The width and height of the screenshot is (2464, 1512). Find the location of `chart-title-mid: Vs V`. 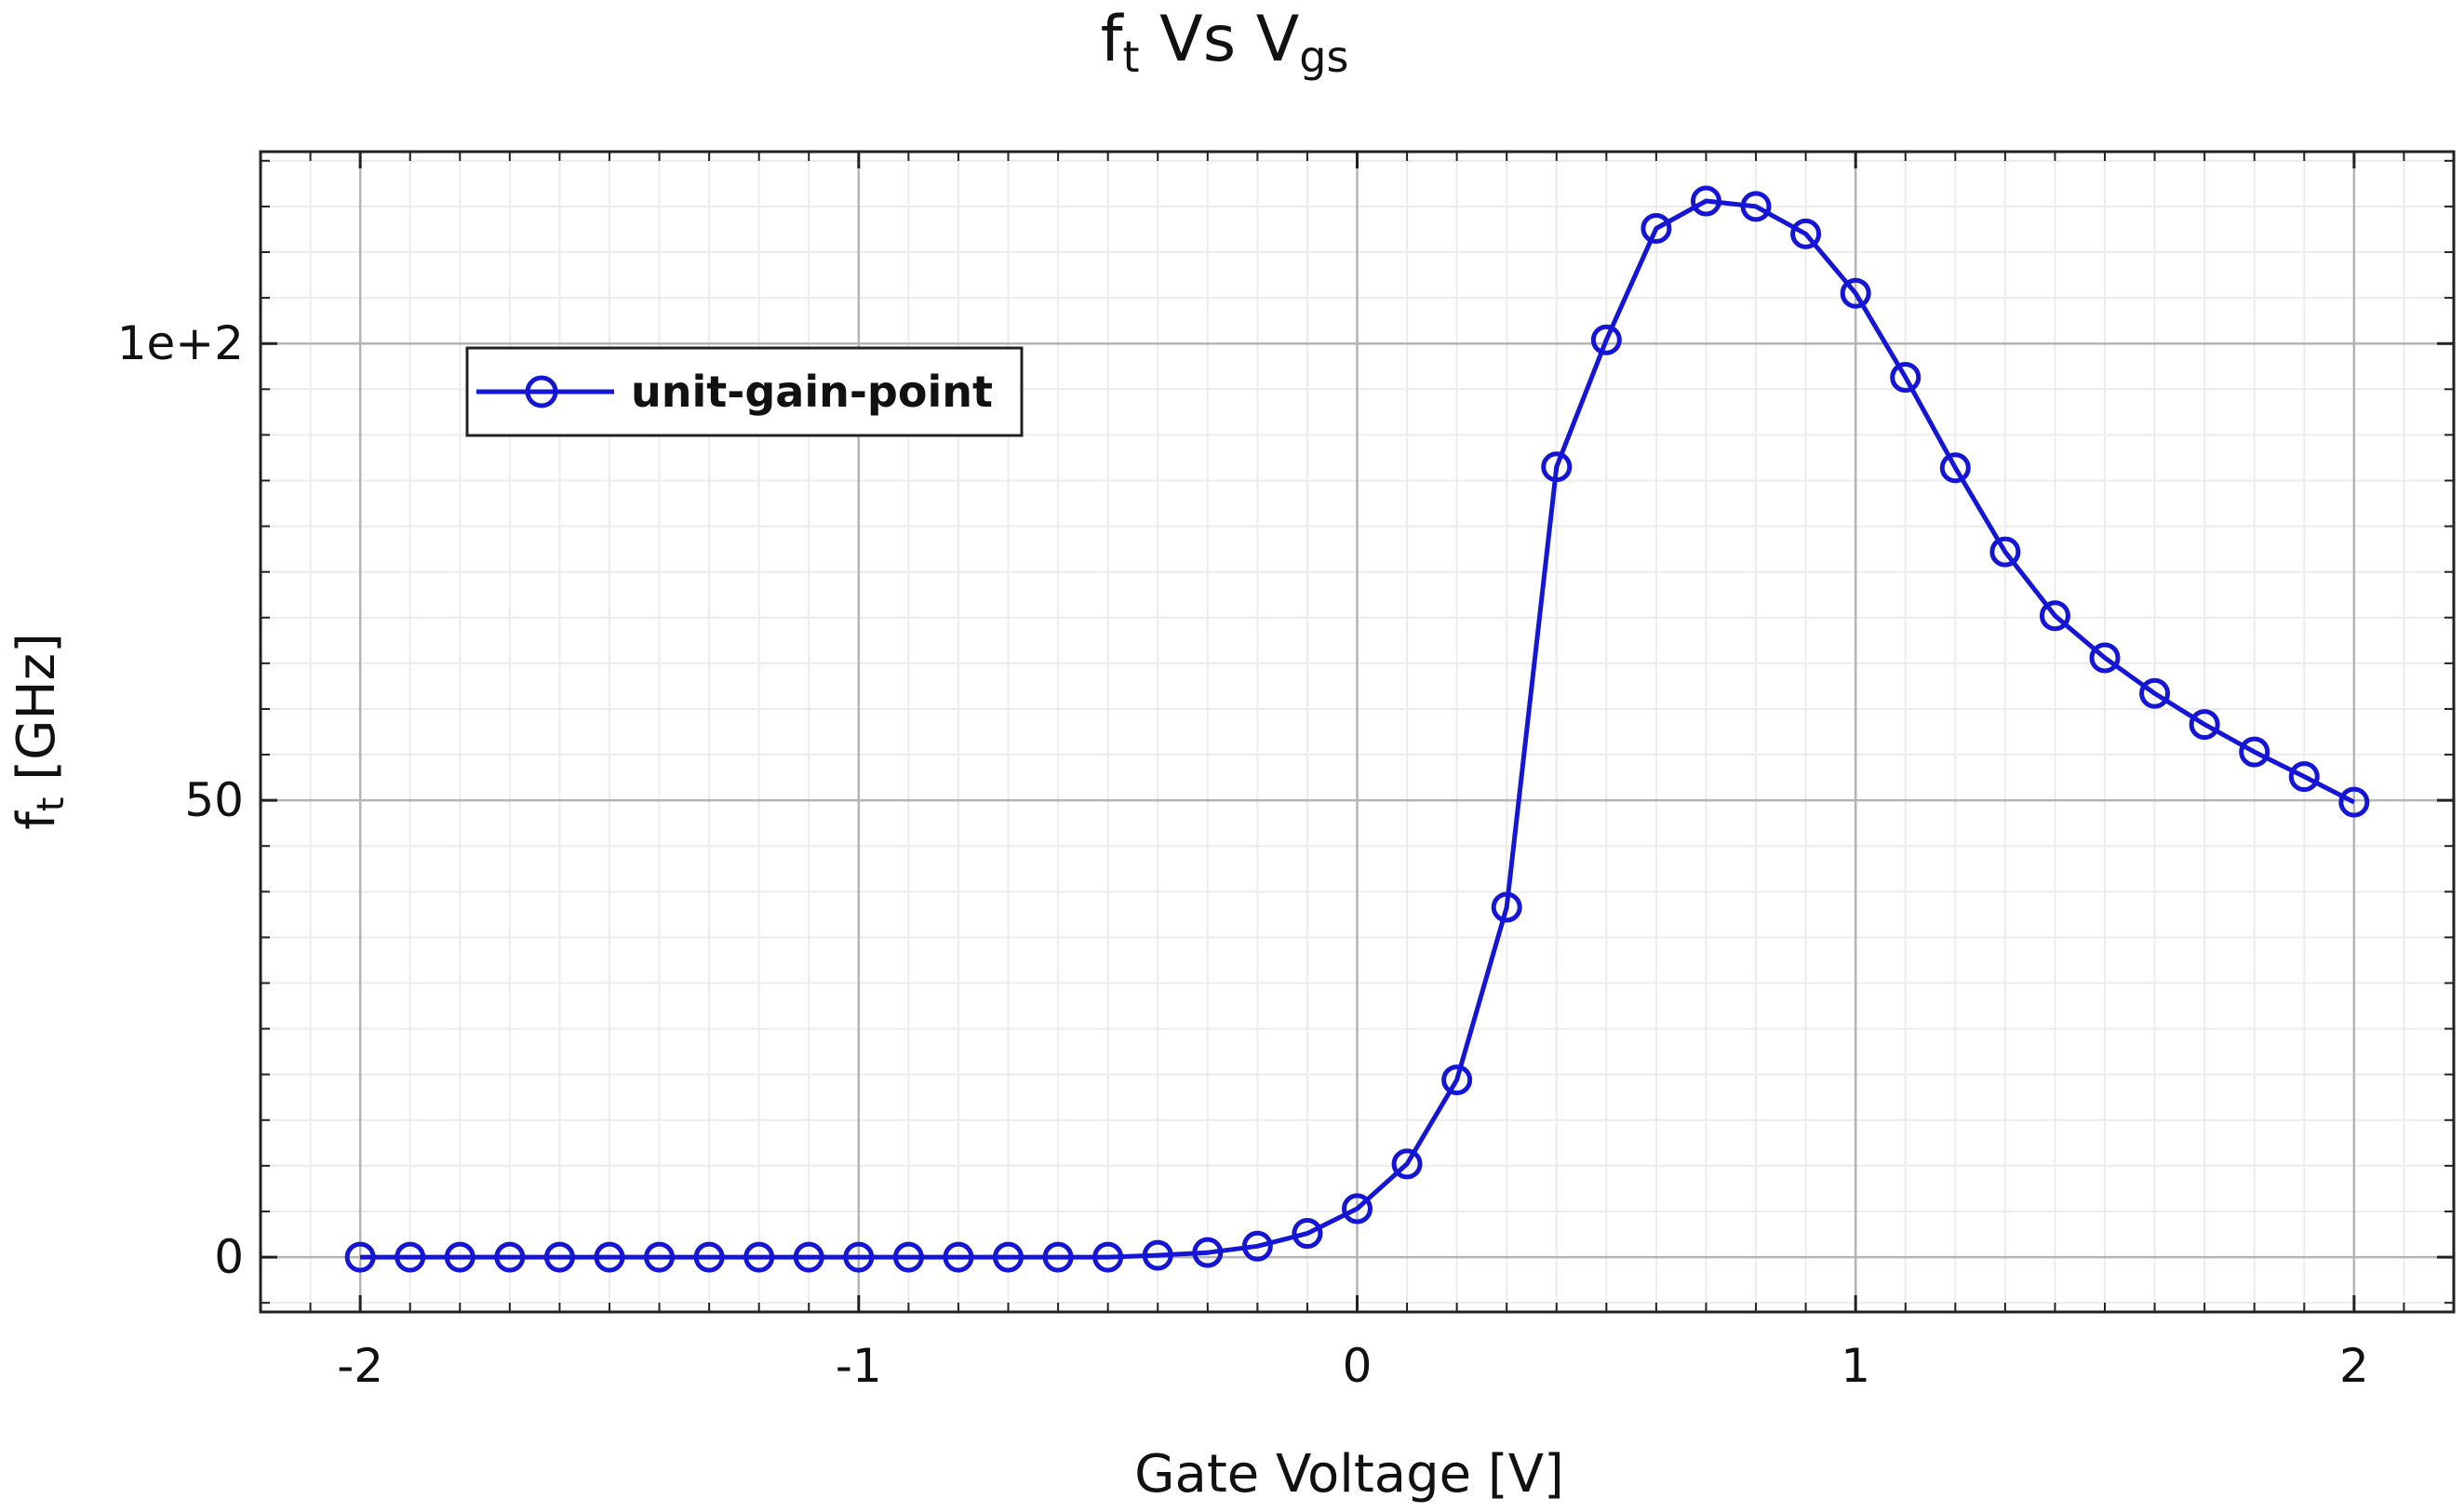

chart-title-mid: Vs V is located at coordinates (1220, 39).